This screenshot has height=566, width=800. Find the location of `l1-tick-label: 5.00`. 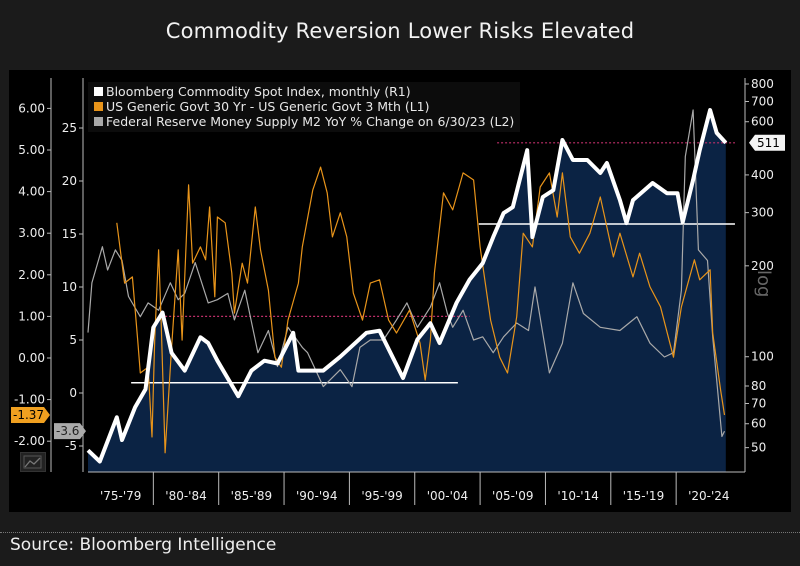

l1-tick-label: 5.00 is located at coordinates (31, 150).